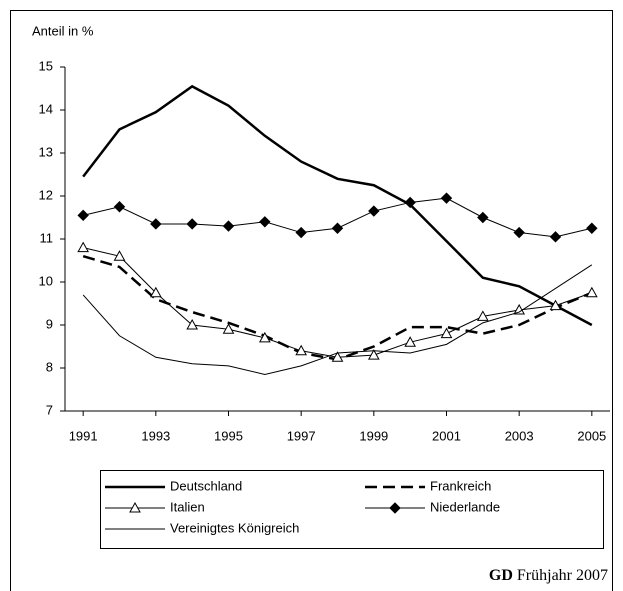  What do you see at coordinates (187, 506) in the screenshot?
I see `legend-label: Italien` at bounding box center [187, 506].